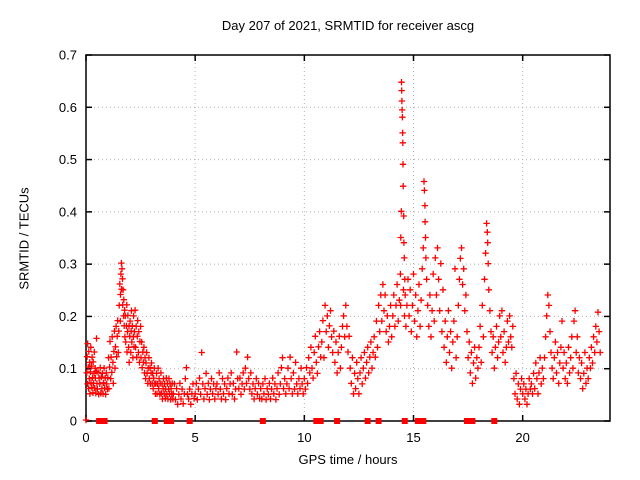 The image size is (640, 480). Describe the element at coordinates (68, 107) in the screenshot. I see `y-tick-label: 0.6` at that location.